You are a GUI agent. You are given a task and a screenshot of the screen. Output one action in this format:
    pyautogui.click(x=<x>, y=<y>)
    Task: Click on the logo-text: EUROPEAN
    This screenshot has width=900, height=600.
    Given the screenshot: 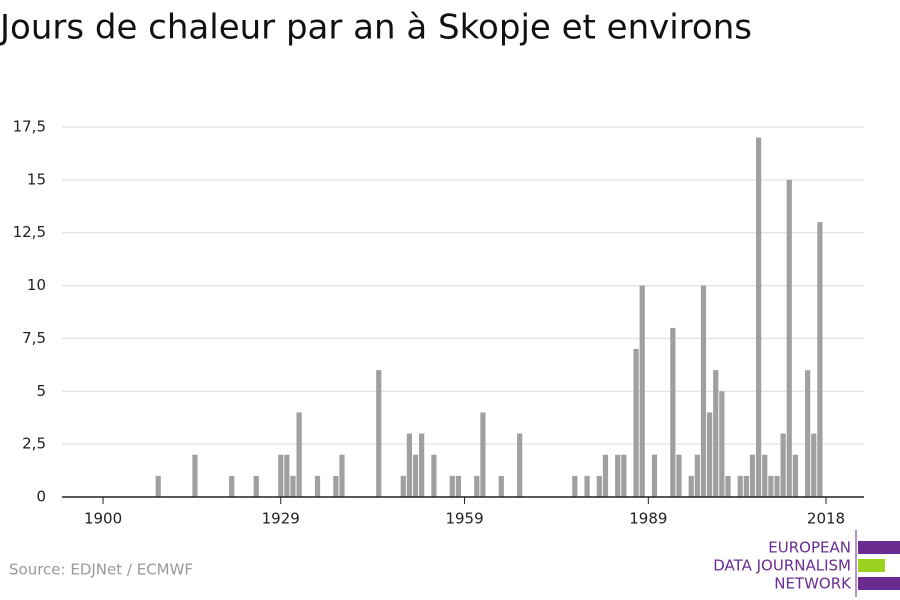 What is the action you would take?
    pyautogui.click(x=809, y=548)
    